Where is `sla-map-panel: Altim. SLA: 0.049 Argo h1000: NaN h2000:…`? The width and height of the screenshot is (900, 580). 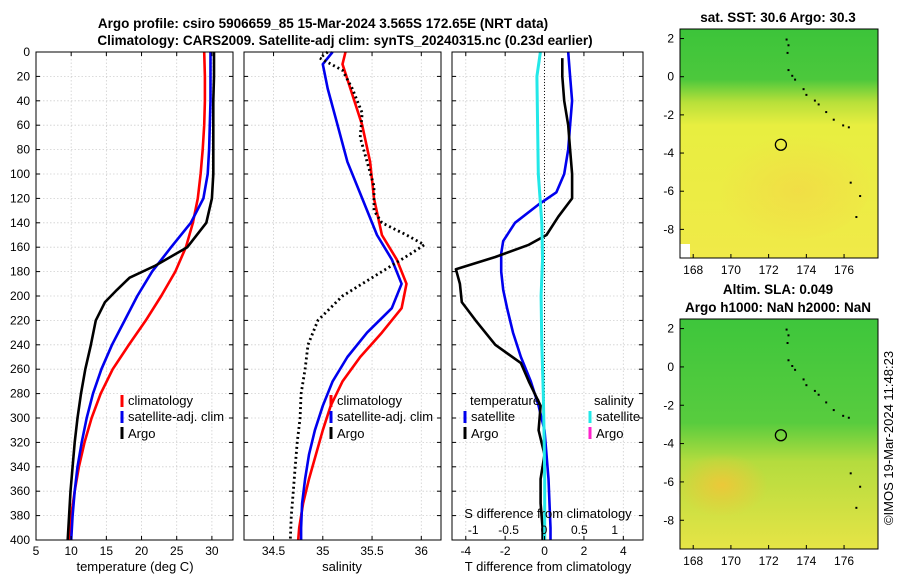 sla-map-panel: Altim. SLA: 0.049 Argo h1000: NaN h2000:… is located at coordinates (771, 425).